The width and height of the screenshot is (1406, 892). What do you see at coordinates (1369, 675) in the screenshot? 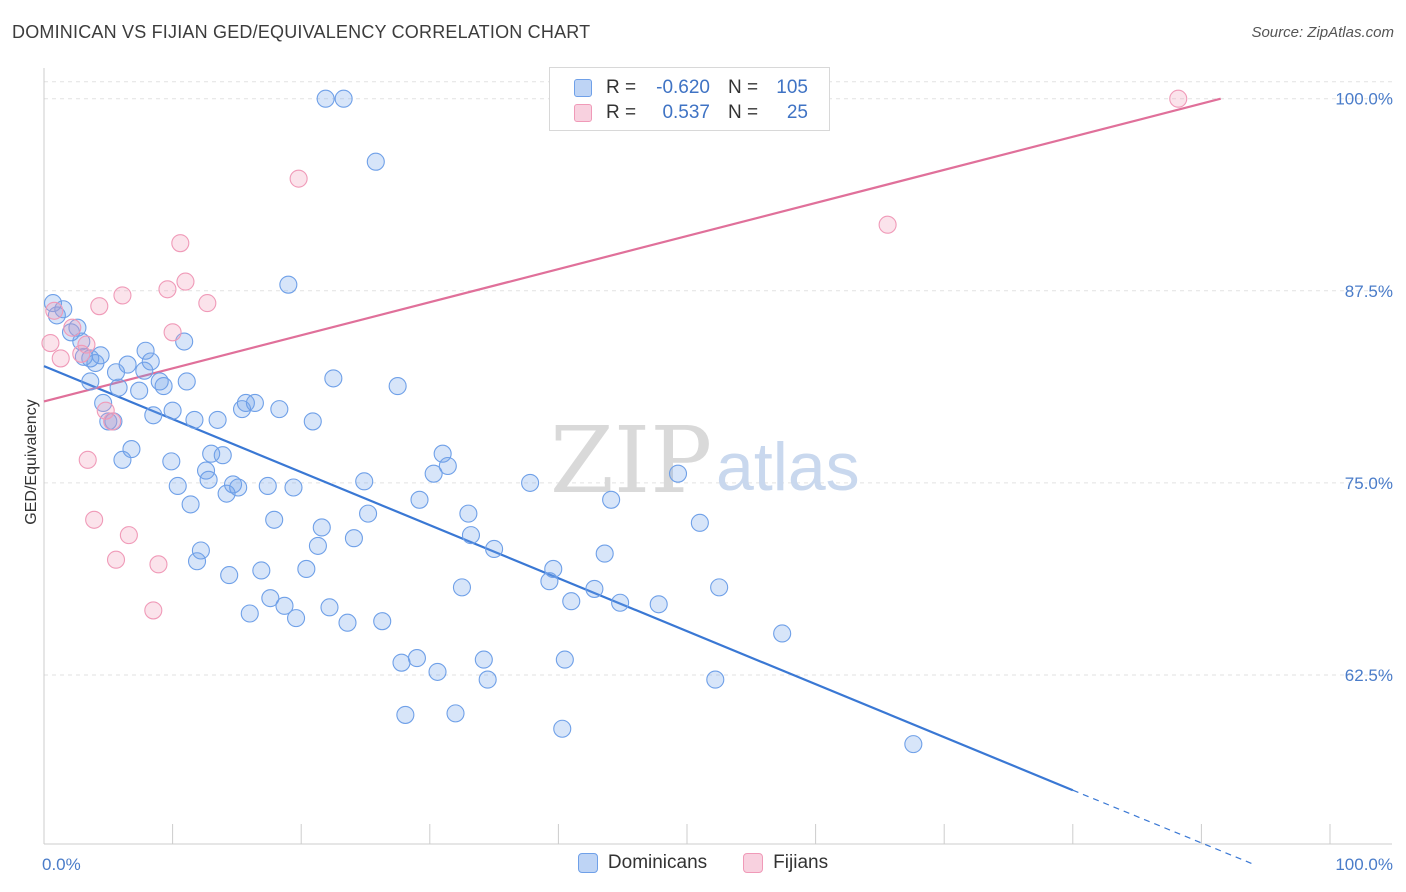
I see `y-tick-label: 62.5%` at bounding box center [1369, 675].